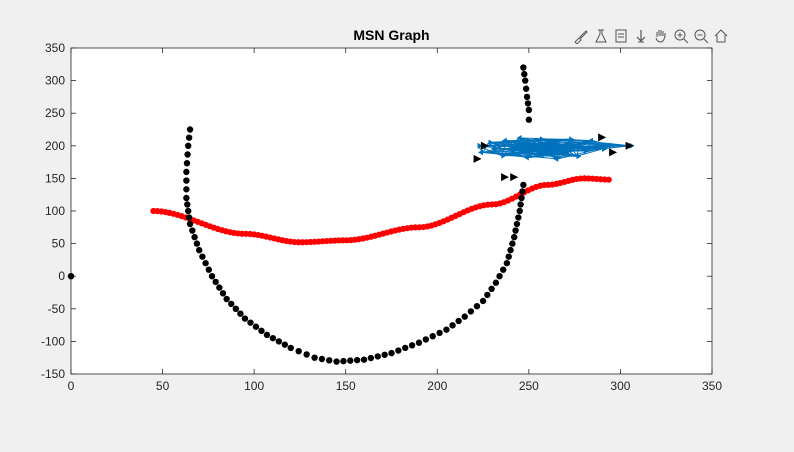 The image size is (794, 452). I want to click on axes-toolbar, so click(651, 36).